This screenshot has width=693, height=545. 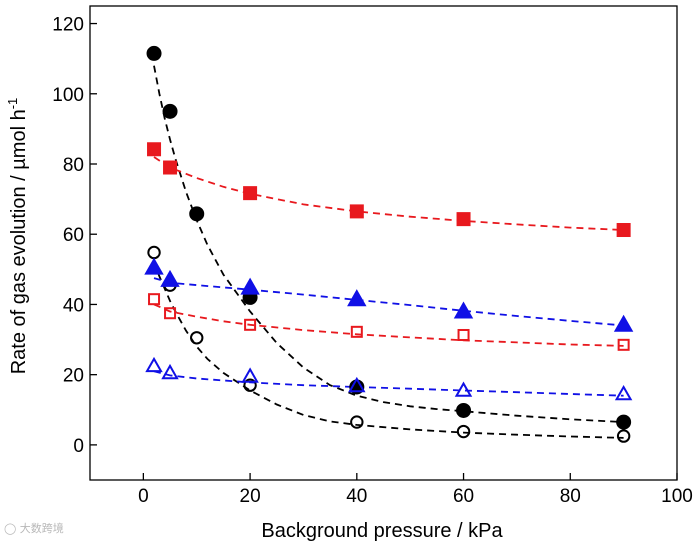 I want to click on y-tick-label: 80, so click(x=73, y=165).